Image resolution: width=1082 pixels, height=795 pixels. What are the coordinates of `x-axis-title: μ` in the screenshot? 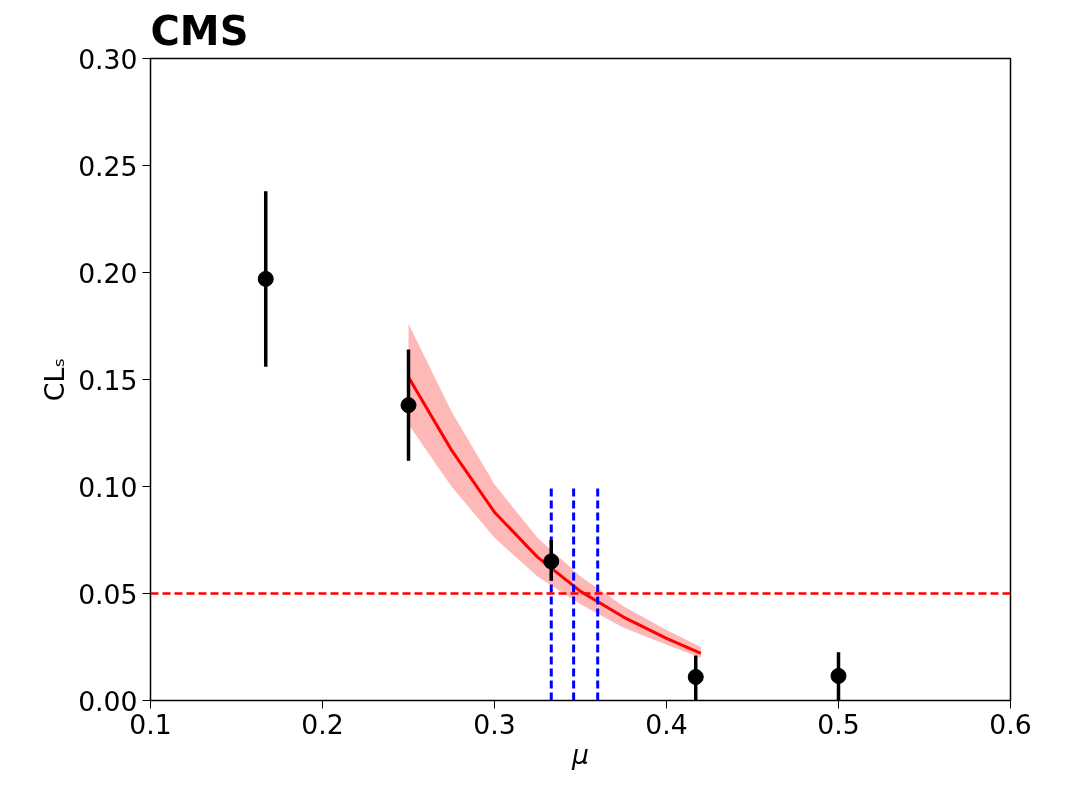 It's located at (580, 754).